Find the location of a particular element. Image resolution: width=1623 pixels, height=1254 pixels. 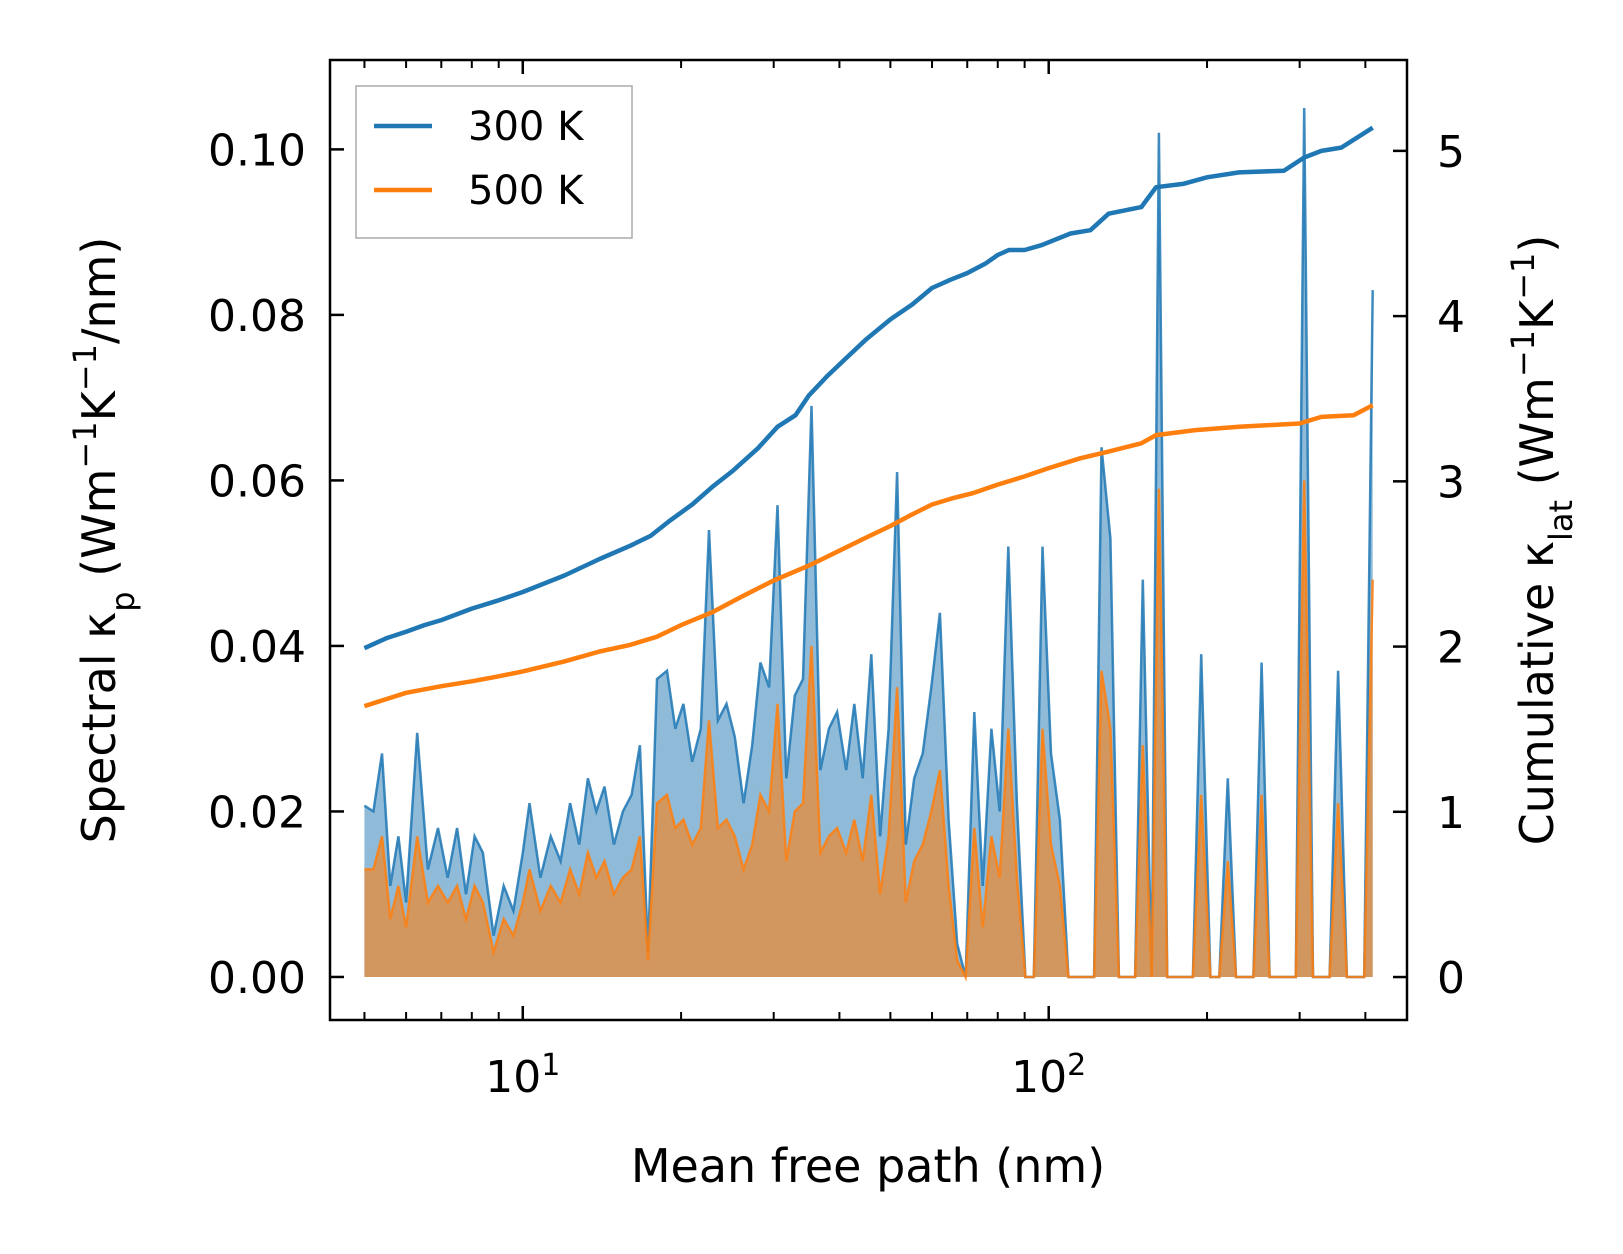

legend: 300 K 500 K is located at coordinates (494, 162).